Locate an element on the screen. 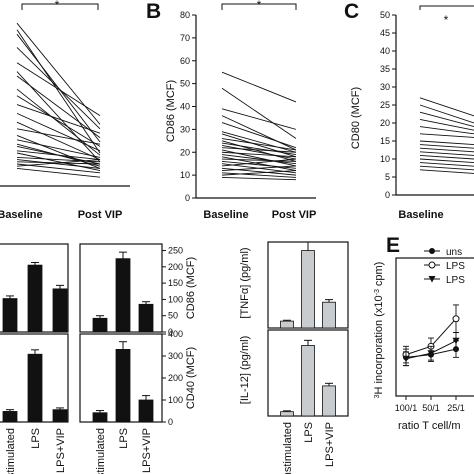 The width and height of the screenshot is (474, 474). left-category-label-1: LPS is located at coordinates (36, 438).